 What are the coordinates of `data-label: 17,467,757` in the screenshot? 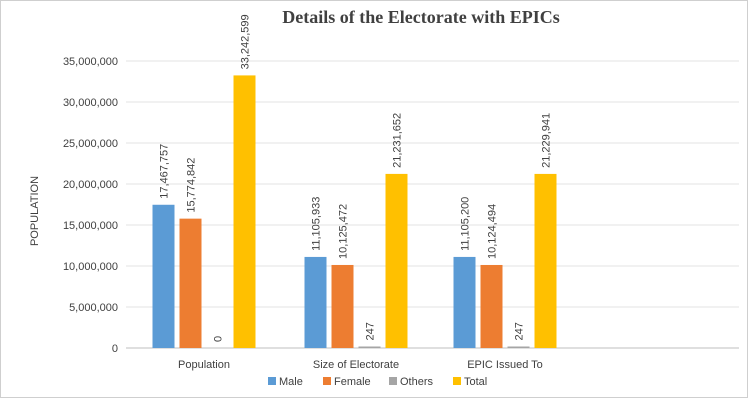 It's located at (165, 171).